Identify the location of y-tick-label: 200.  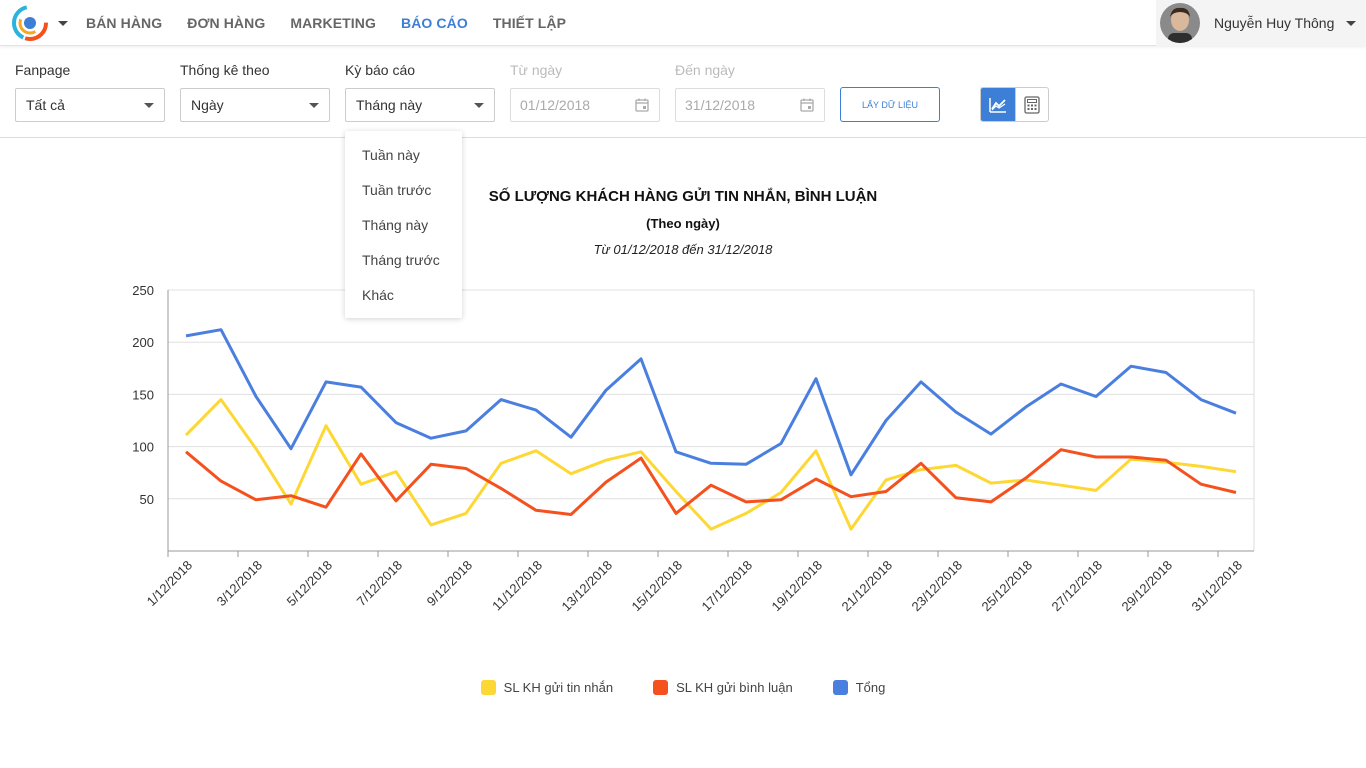
(143, 342).